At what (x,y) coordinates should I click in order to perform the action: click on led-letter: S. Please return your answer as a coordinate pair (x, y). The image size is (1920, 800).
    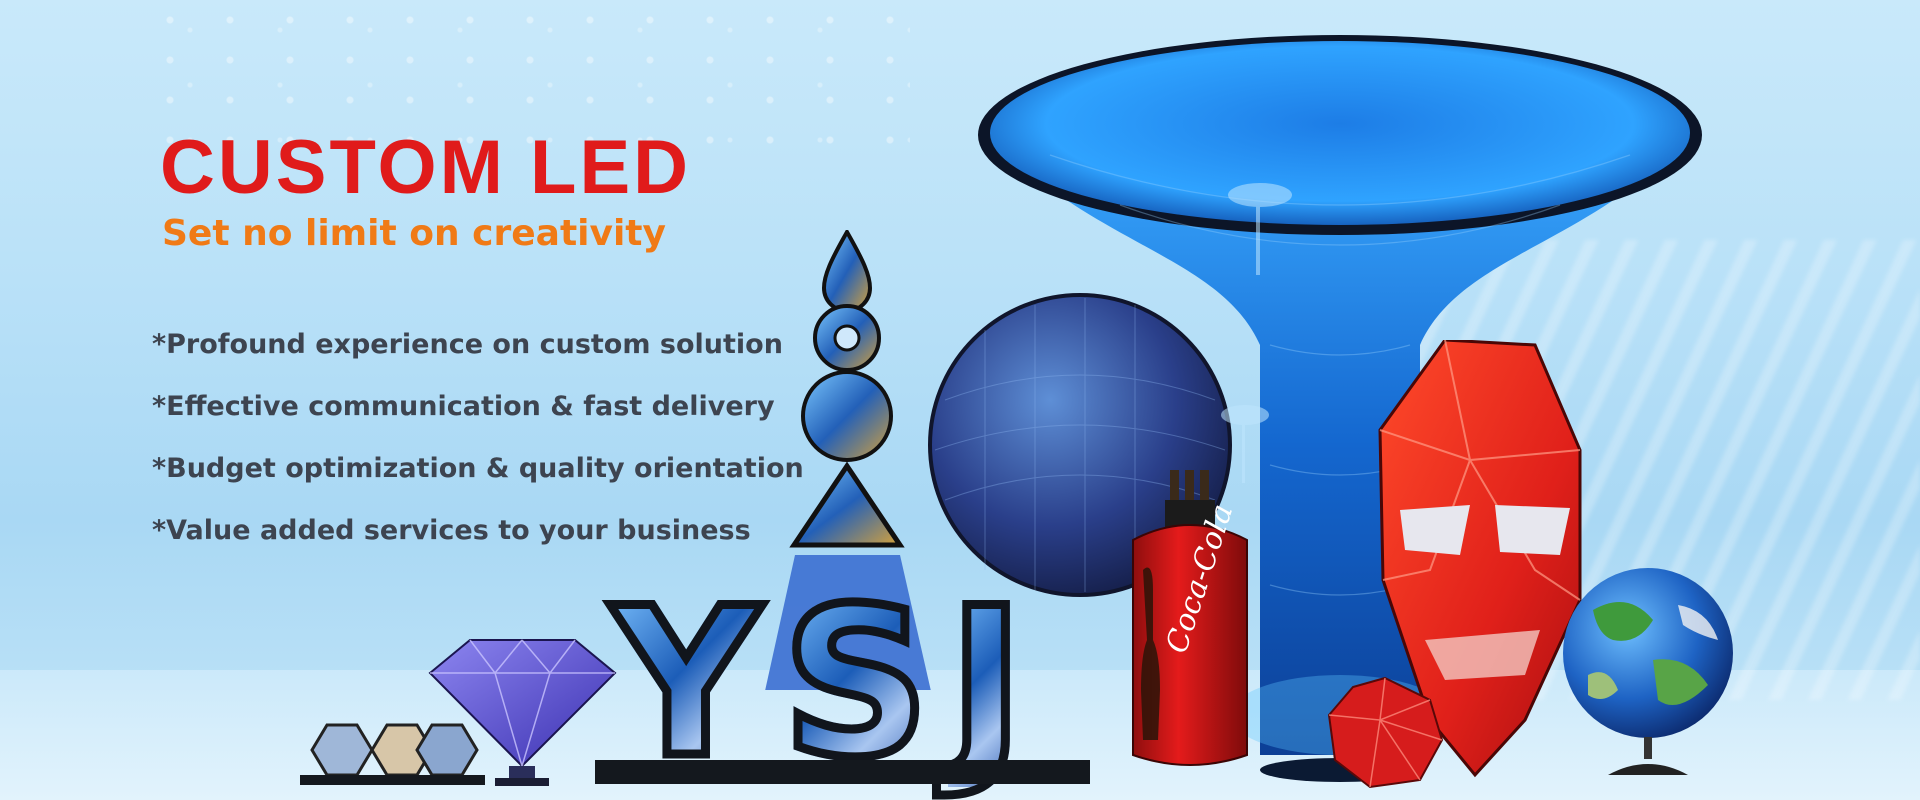
    Looking at the image, I should click on (856, 684).